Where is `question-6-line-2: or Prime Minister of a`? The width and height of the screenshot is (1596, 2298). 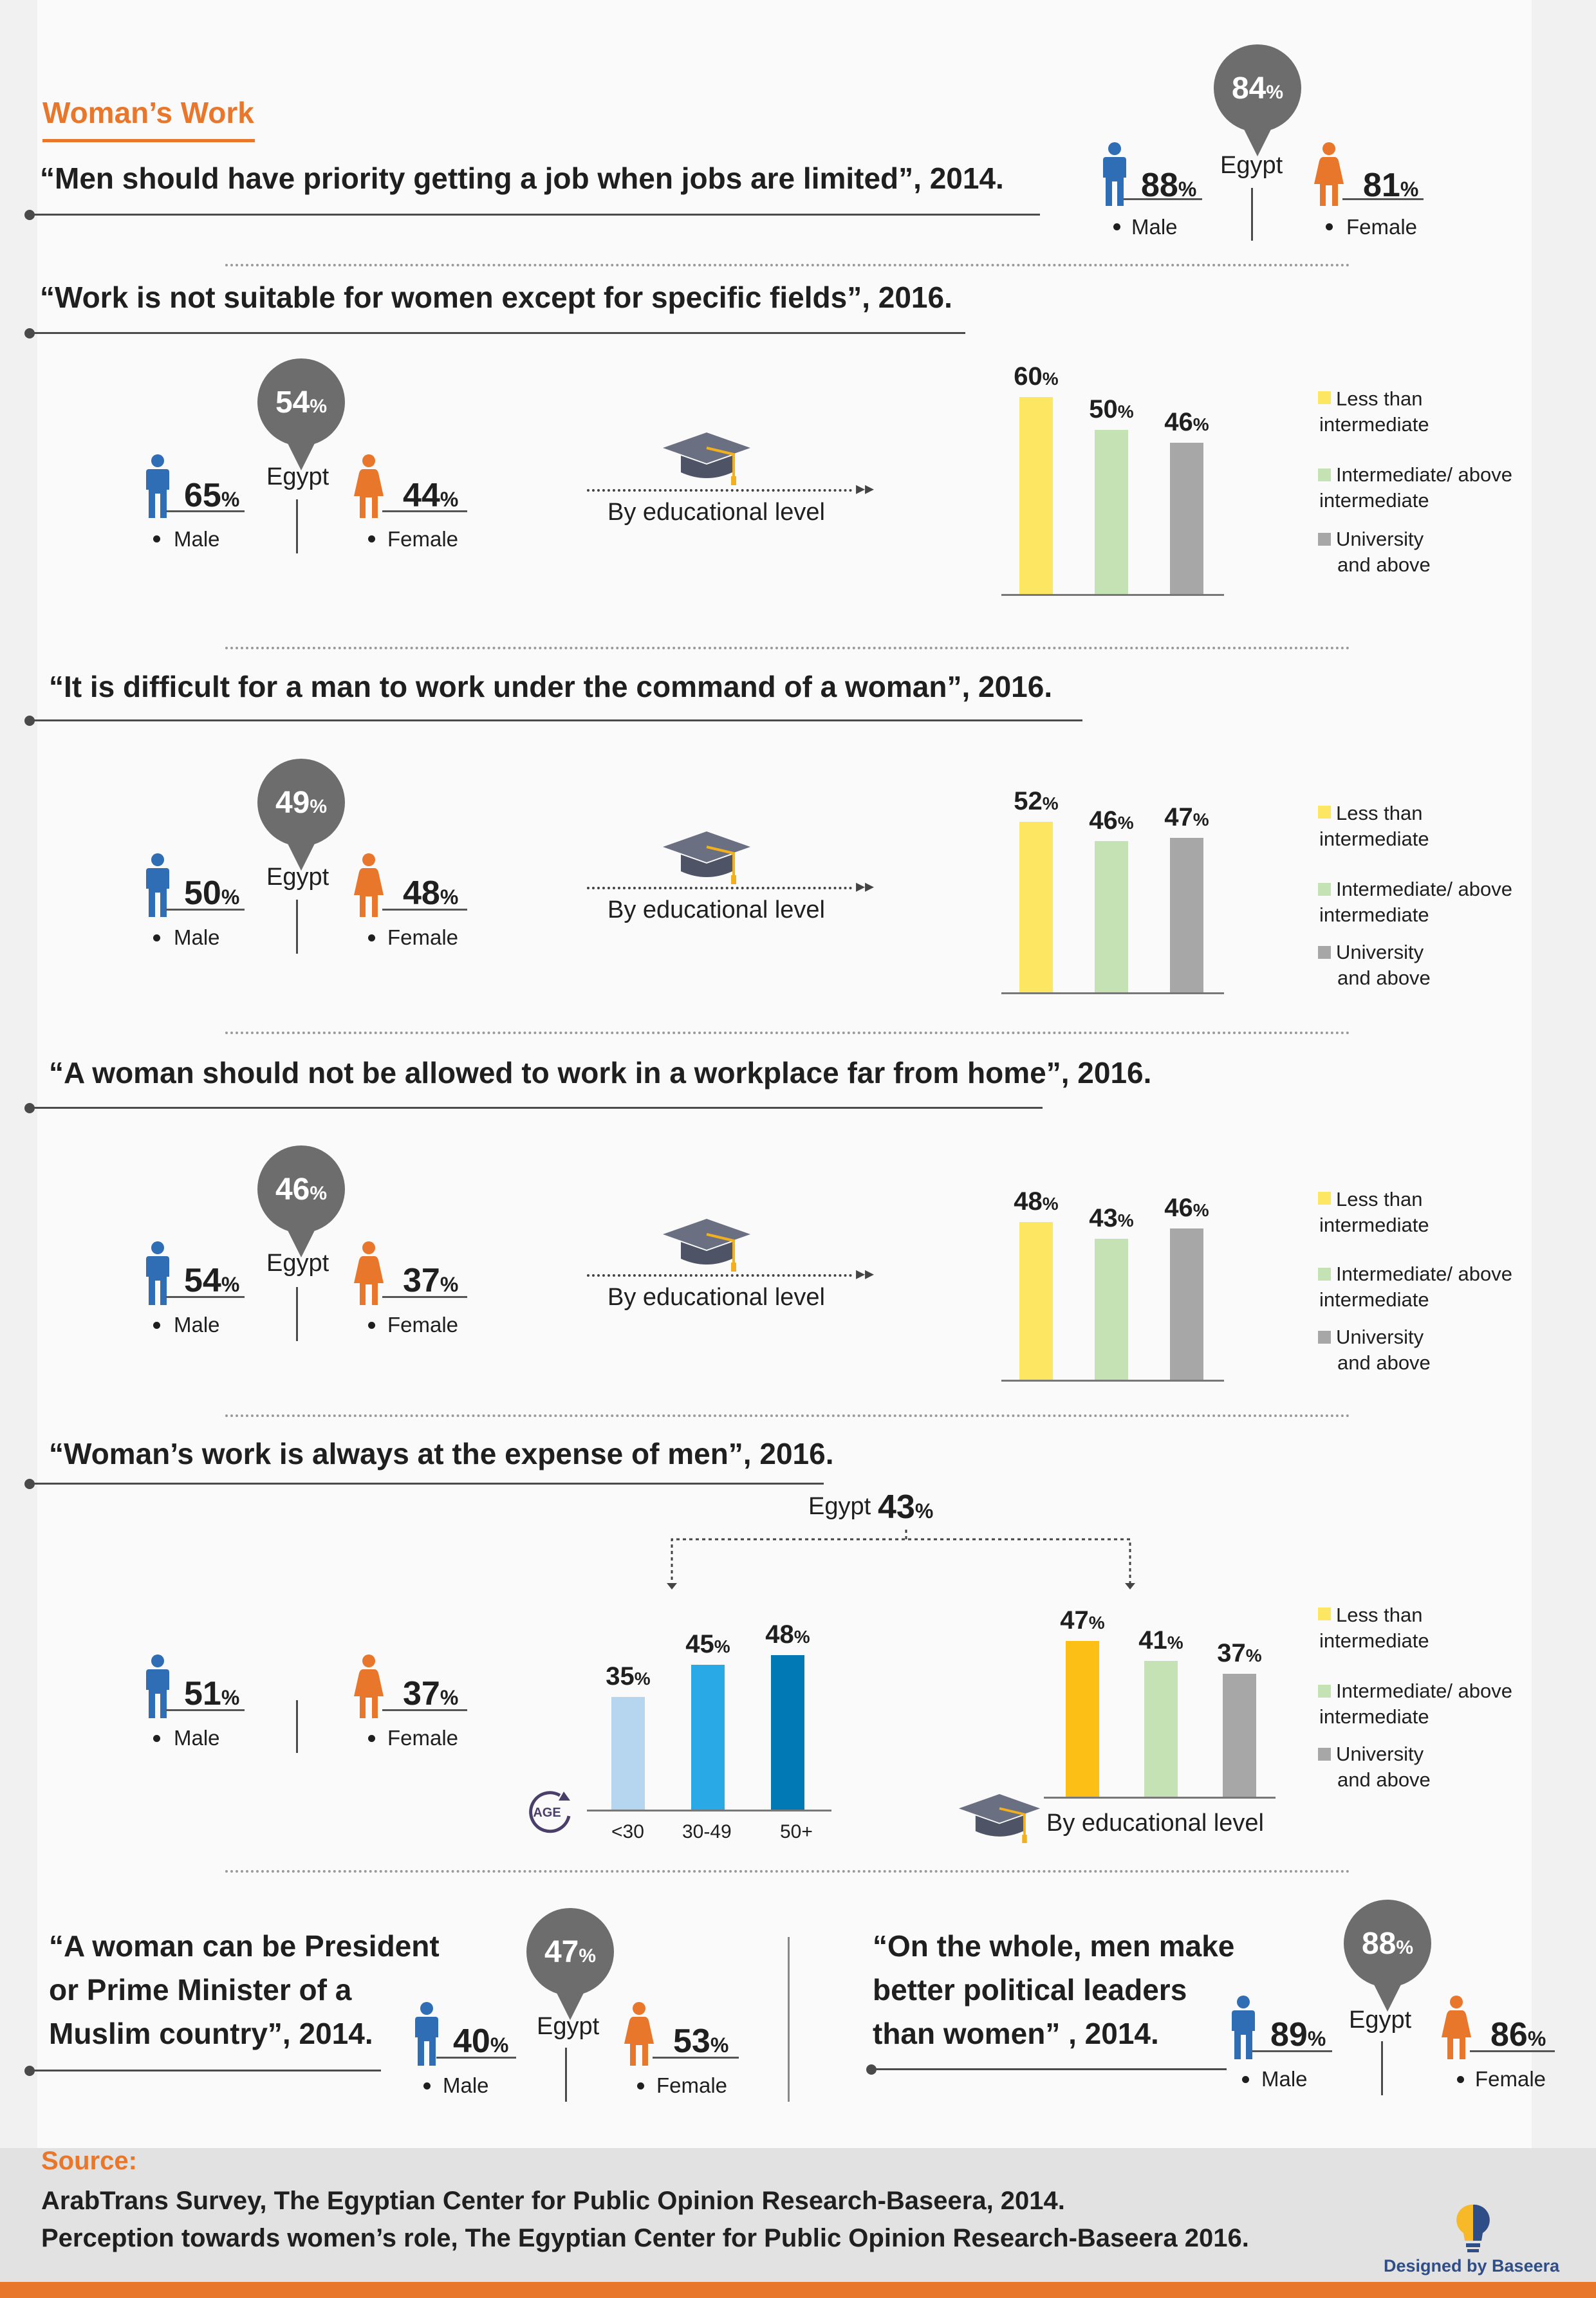
question-6-line-2: or Prime Minister of a is located at coordinates (200, 1989).